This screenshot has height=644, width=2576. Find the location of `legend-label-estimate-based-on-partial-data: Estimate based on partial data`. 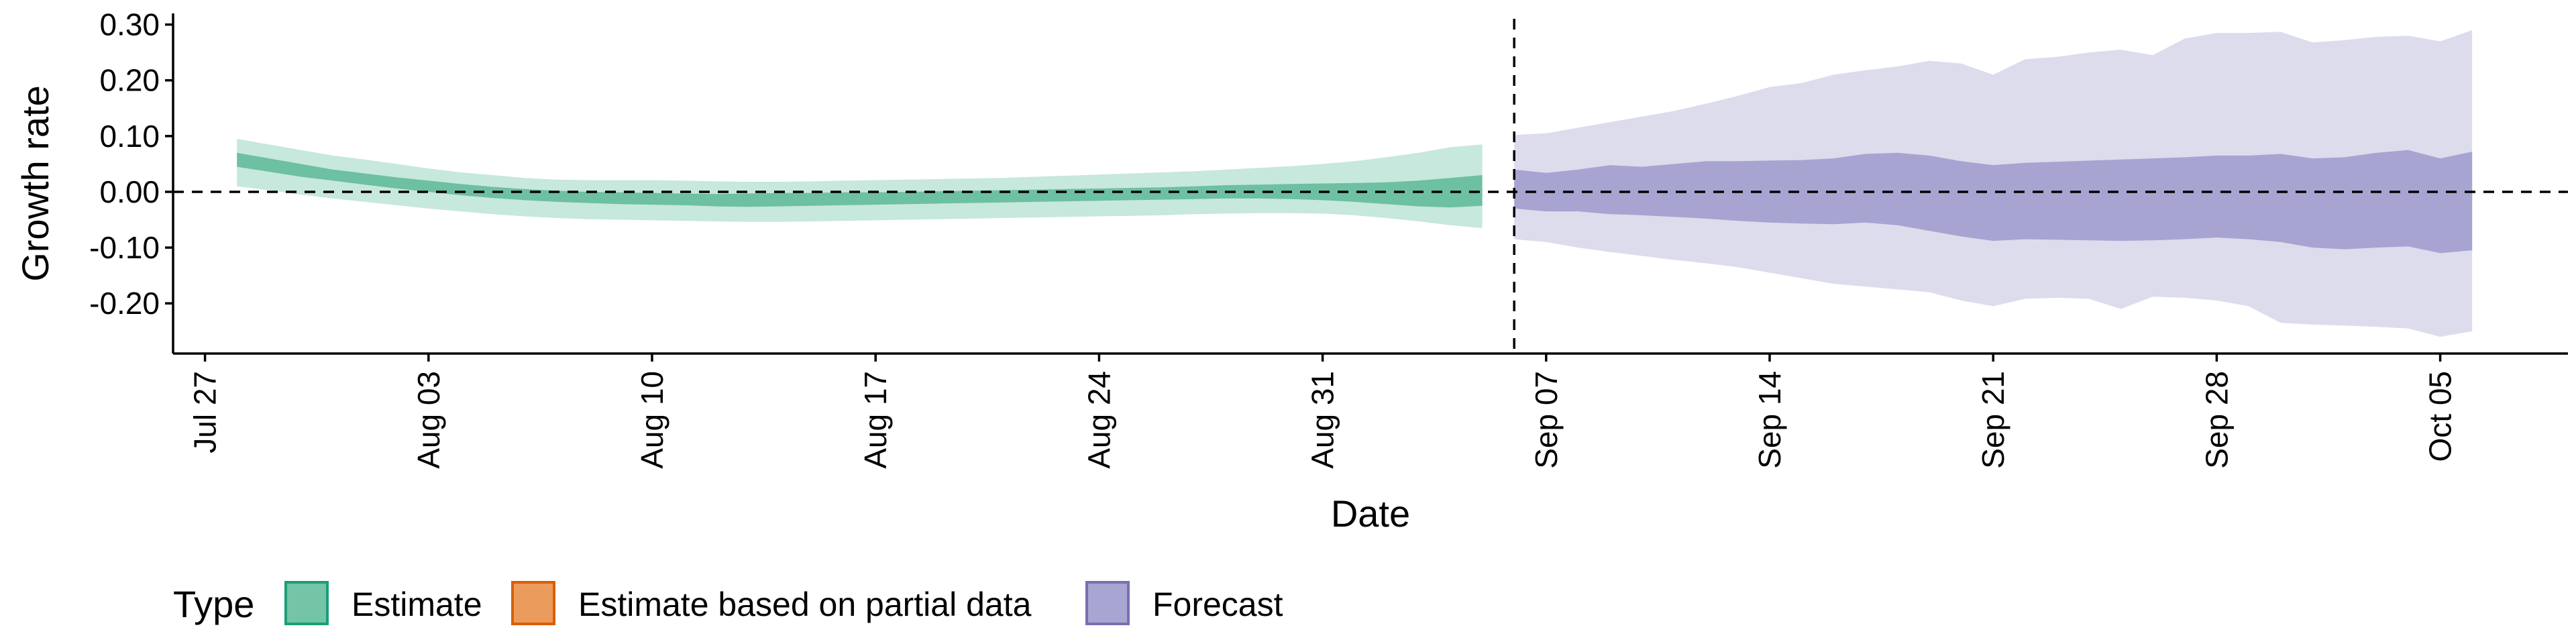

legend-label-estimate-based-on-partial-data: Estimate based on partial data is located at coordinates (805, 604).